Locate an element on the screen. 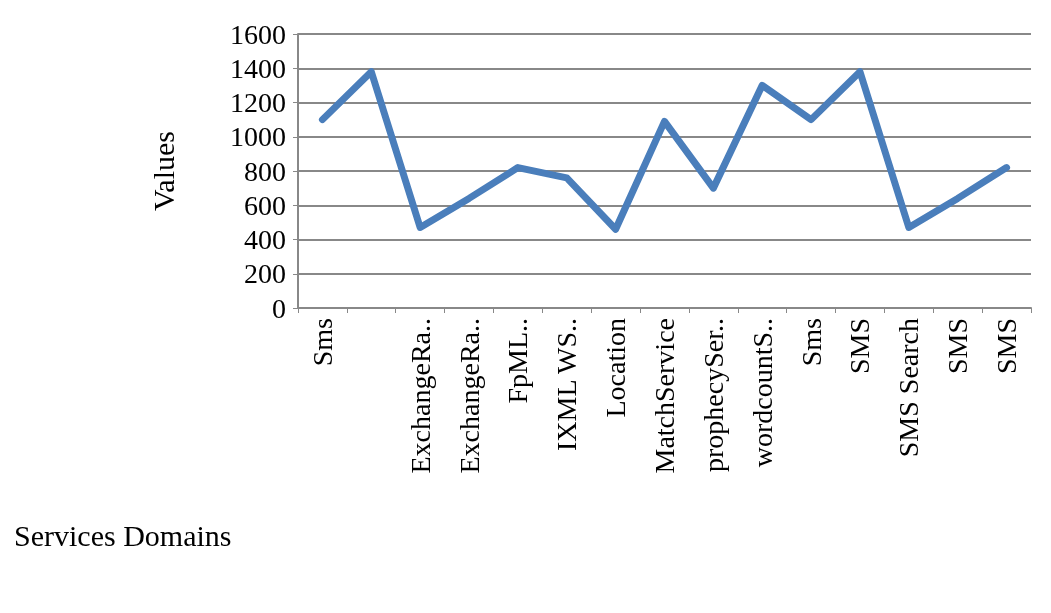 This screenshot has height=613, width=1051. y-tick-label: 1200 is located at coordinates (258, 102).